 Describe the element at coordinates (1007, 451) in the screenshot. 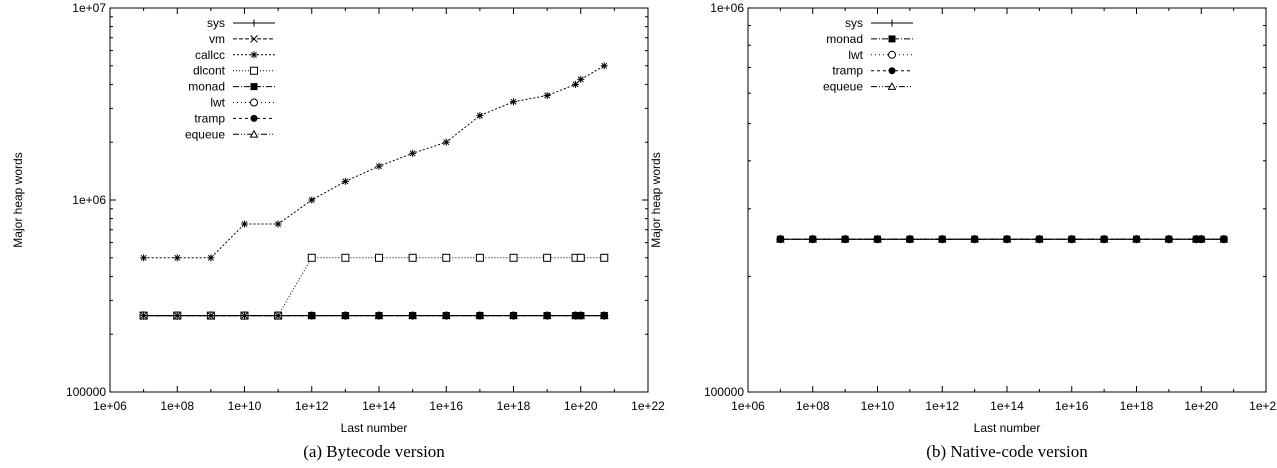

I see `figure-caption: (b) Native-code version` at that location.